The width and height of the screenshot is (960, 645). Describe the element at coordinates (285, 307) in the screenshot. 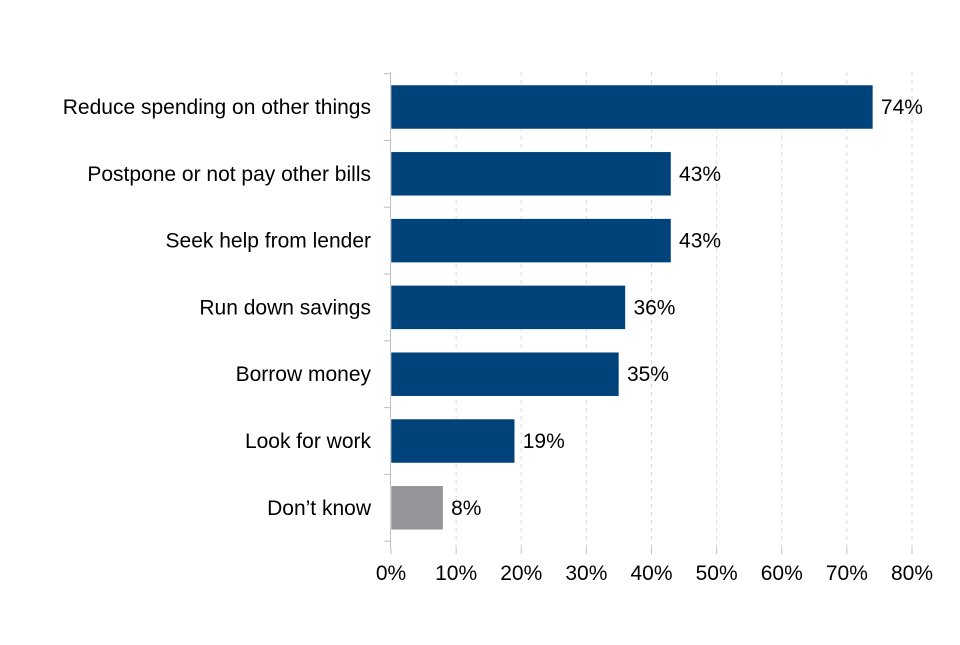

I see `category-label: Run down savings` at that location.